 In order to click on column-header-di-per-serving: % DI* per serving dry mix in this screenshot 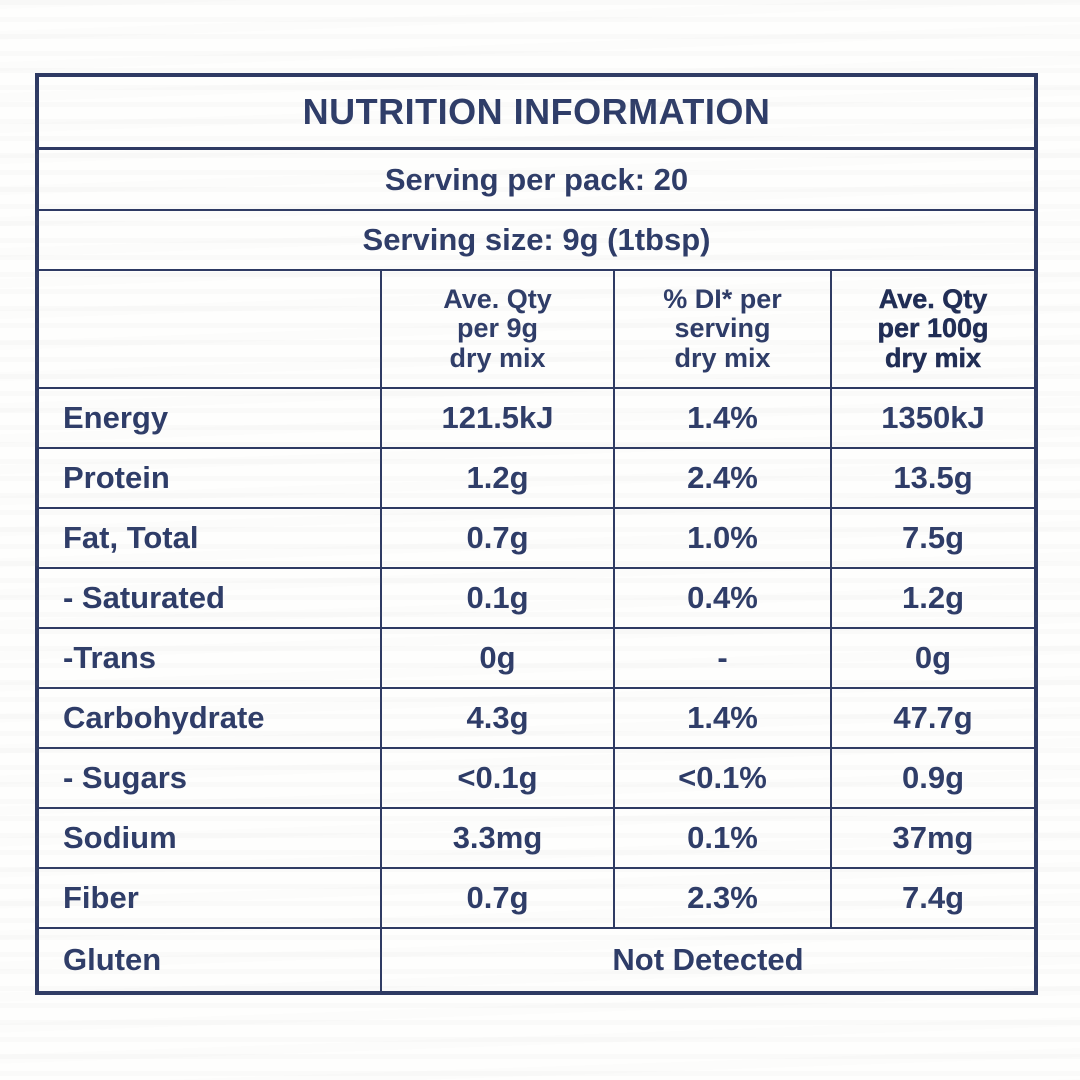, I will do `click(721, 328)`.